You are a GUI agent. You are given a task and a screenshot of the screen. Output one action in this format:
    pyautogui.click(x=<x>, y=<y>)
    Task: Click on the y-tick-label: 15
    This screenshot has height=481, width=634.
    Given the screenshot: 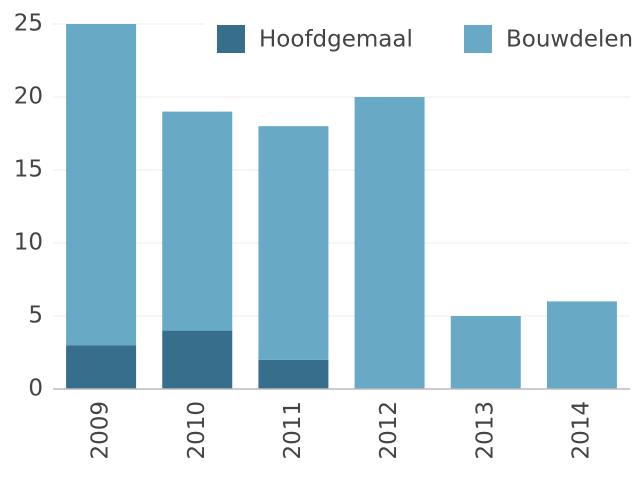 What is the action you would take?
    pyautogui.click(x=28, y=170)
    